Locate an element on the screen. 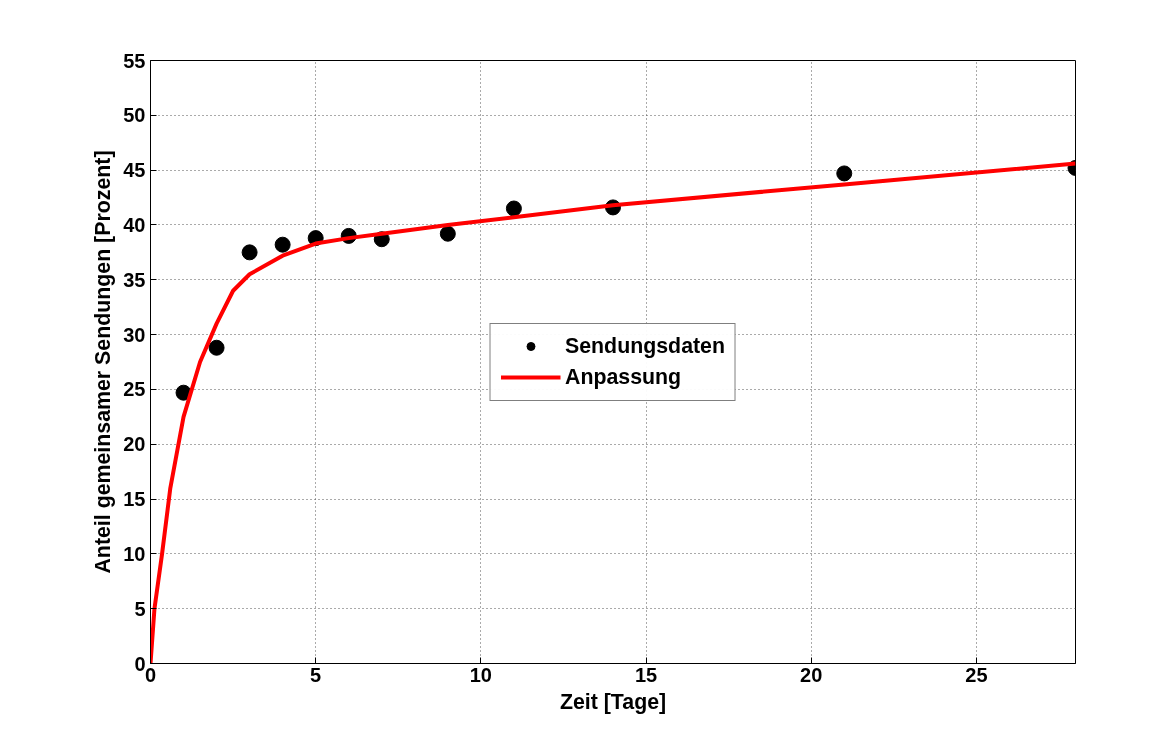 The image size is (1174, 742). y-tick-label: 10 is located at coordinates (134, 553).